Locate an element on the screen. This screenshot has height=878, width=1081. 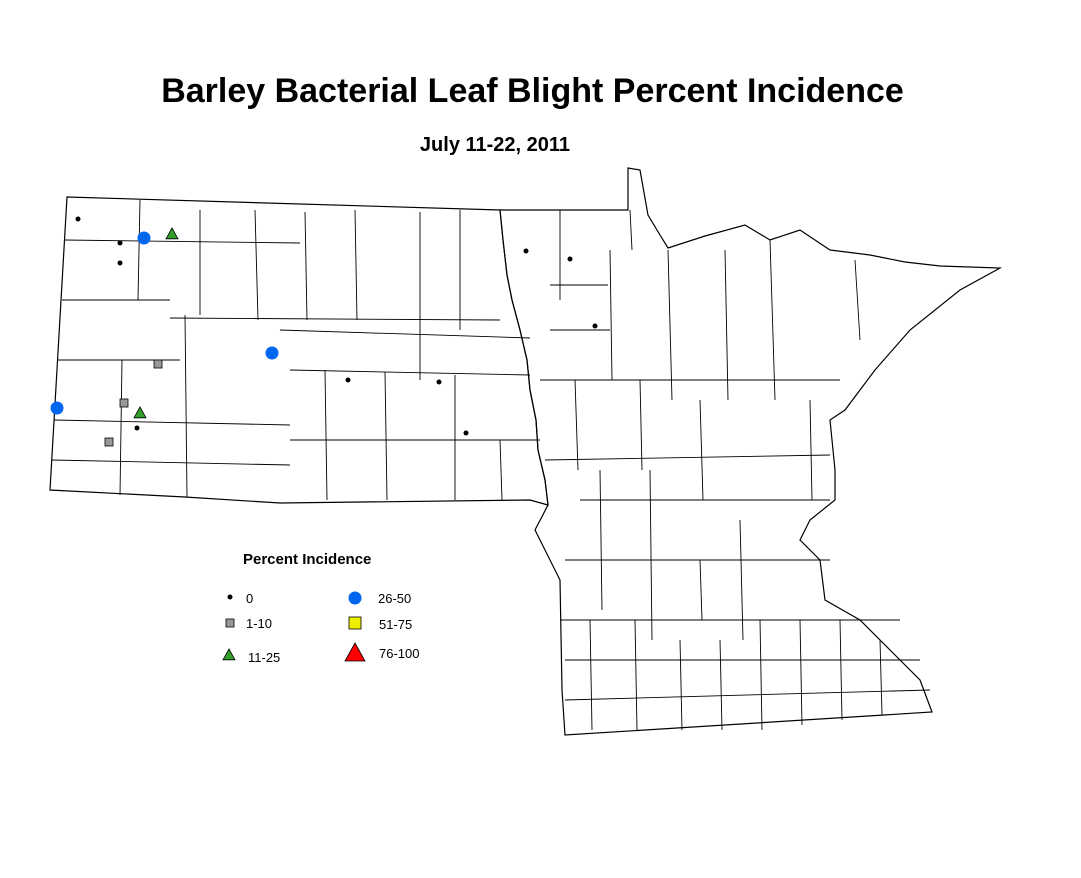
map-subtitle: July 11-22, 2011 is located at coordinates (495, 145).